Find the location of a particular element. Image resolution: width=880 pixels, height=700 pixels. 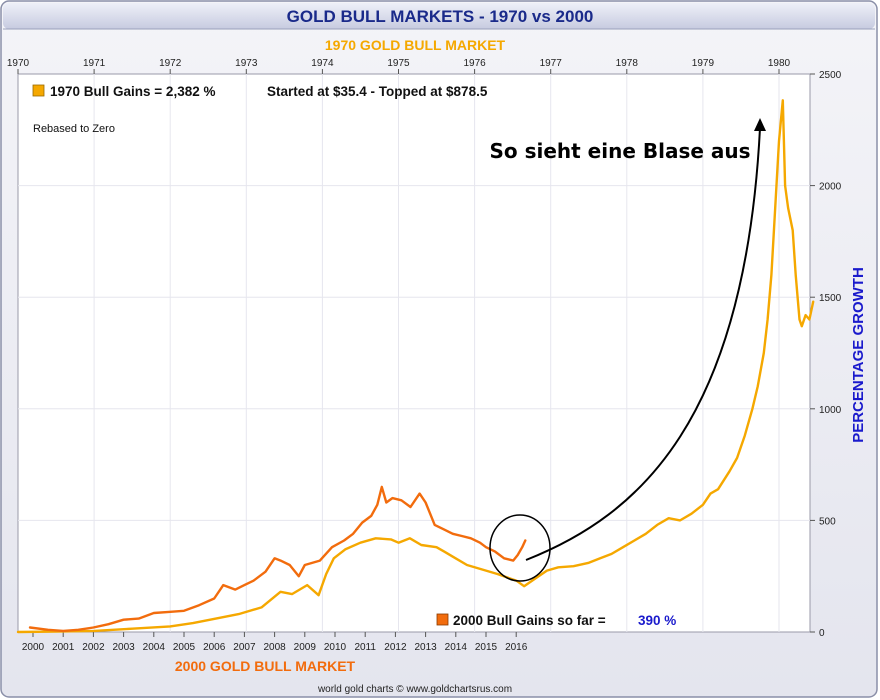

bottom-tick-label: 2007 is located at coordinates (244, 647).